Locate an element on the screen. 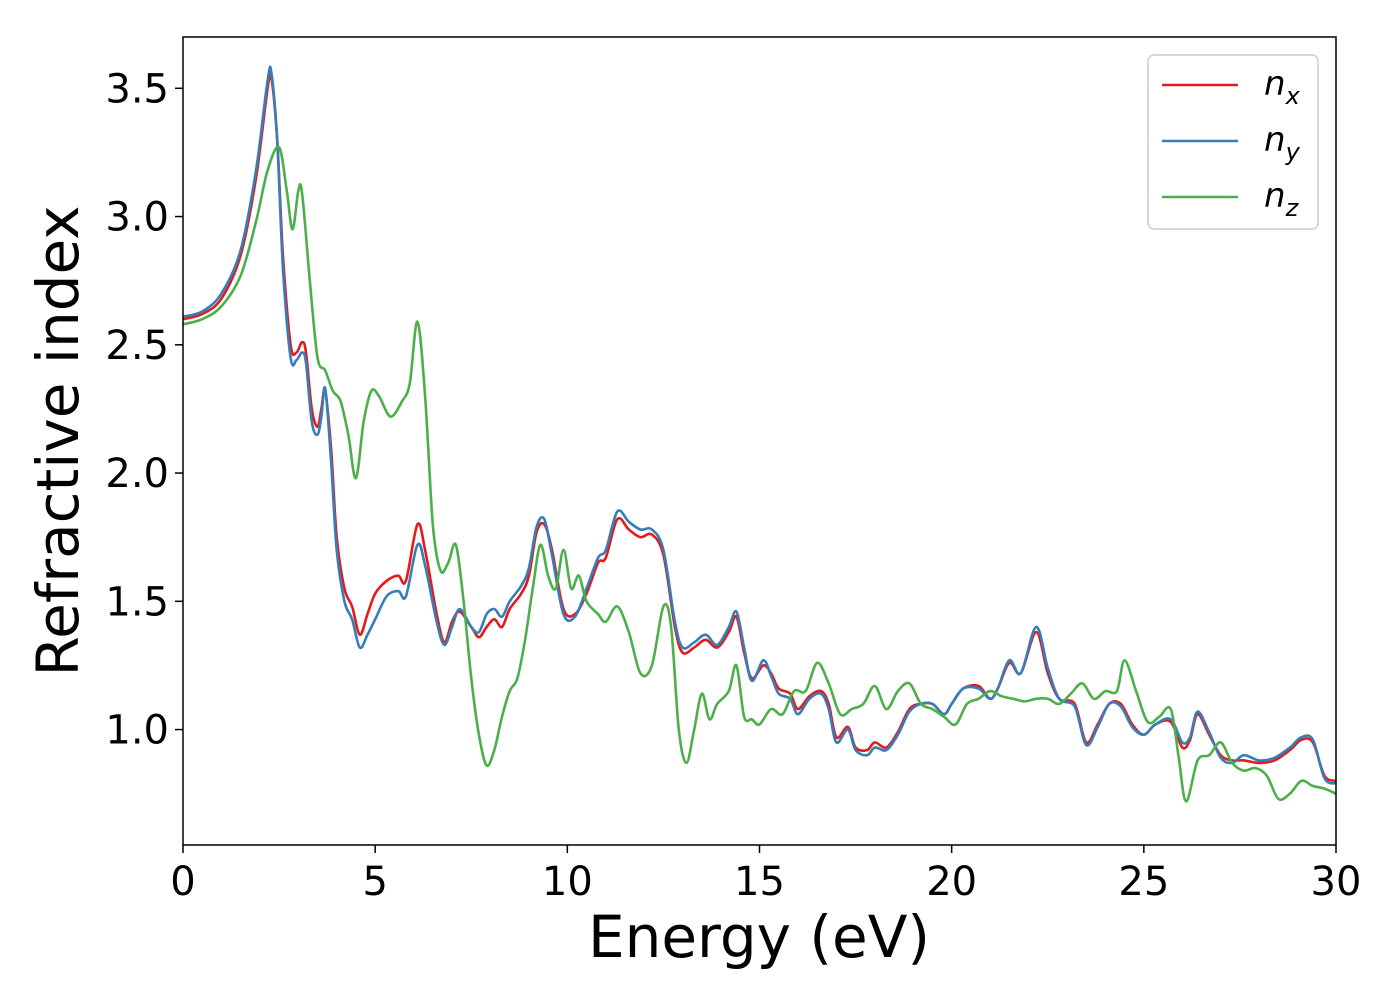  y-axis-title: Refractive index is located at coordinates (58, 440).